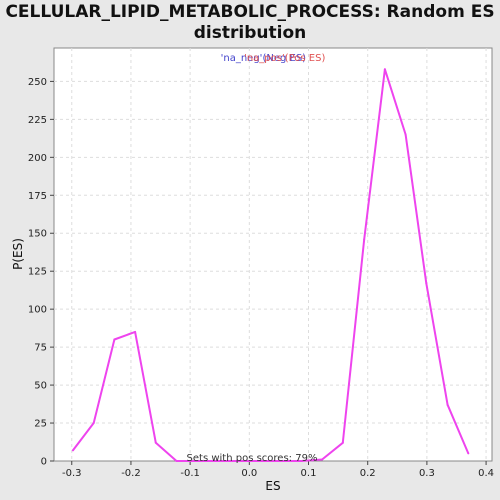 This screenshot has width=500, height=500. I want to click on y-tick-label: 100, so click(37, 310).